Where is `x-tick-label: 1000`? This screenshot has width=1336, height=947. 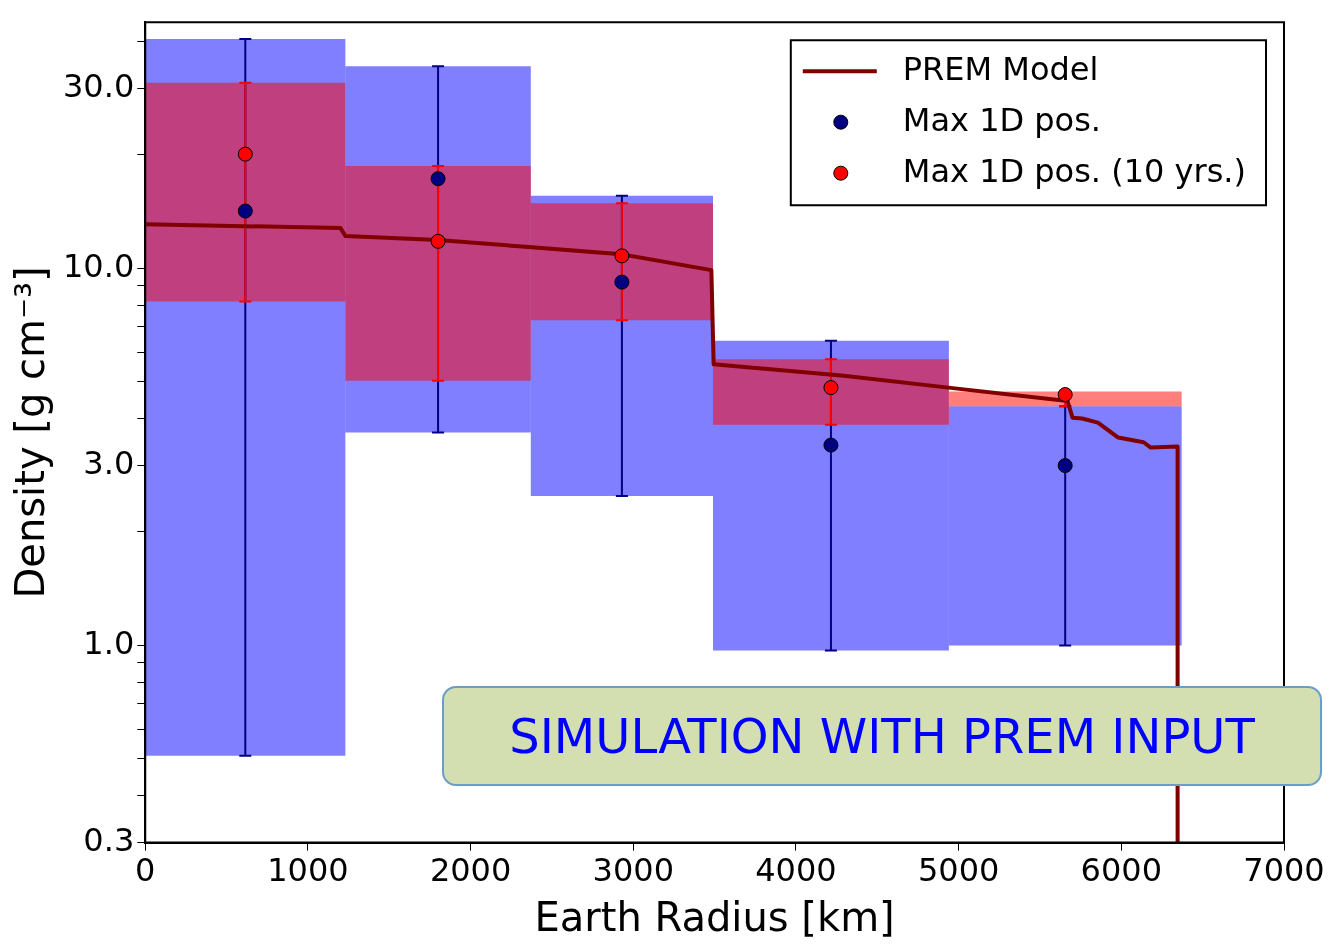
x-tick-label: 1000 is located at coordinates (308, 870).